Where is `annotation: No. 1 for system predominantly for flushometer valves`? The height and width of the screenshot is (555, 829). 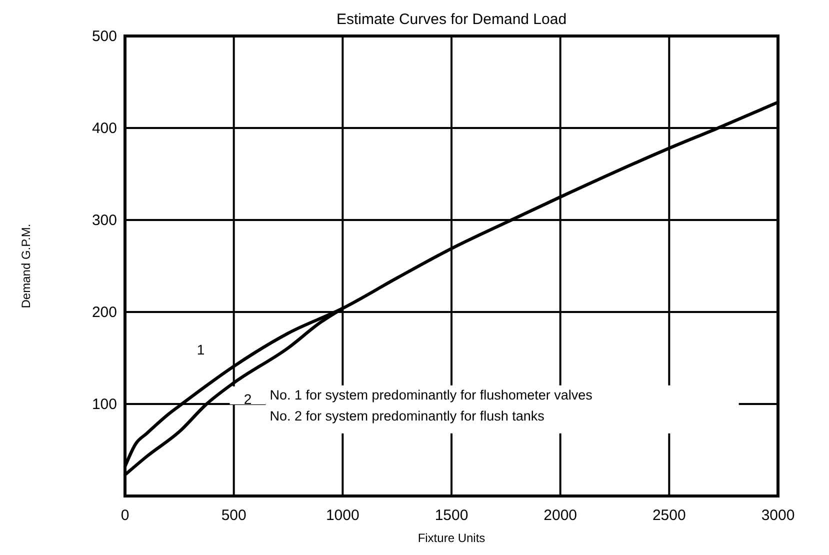 annotation: No. 1 for system predominantly for flushometer valves is located at coordinates (431, 394).